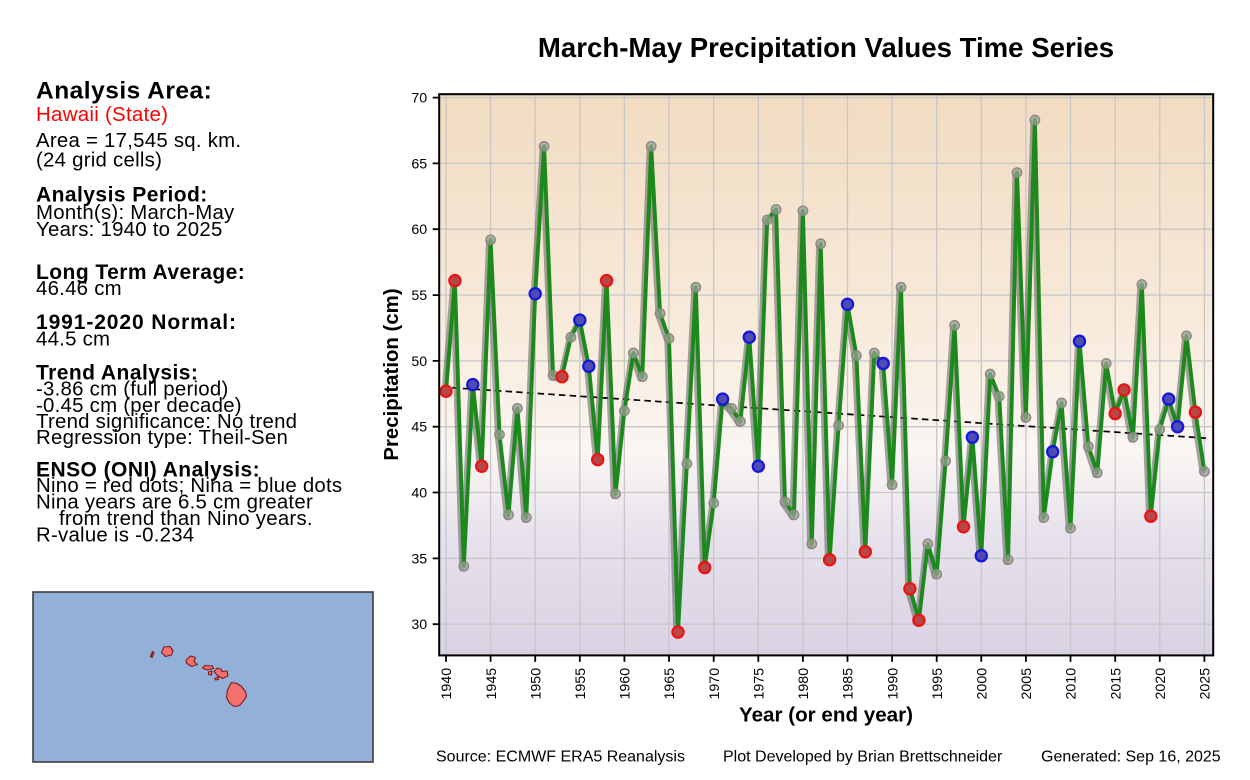 The image size is (1250, 780). I want to click on svg-text: 1990, so click(893, 684).